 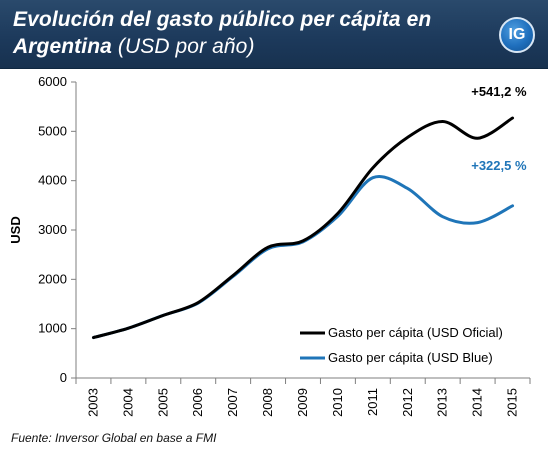 What do you see at coordinates (186, 46) in the screenshot?
I see `chart-title-unit: (USD por año)` at bounding box center [186, 46].